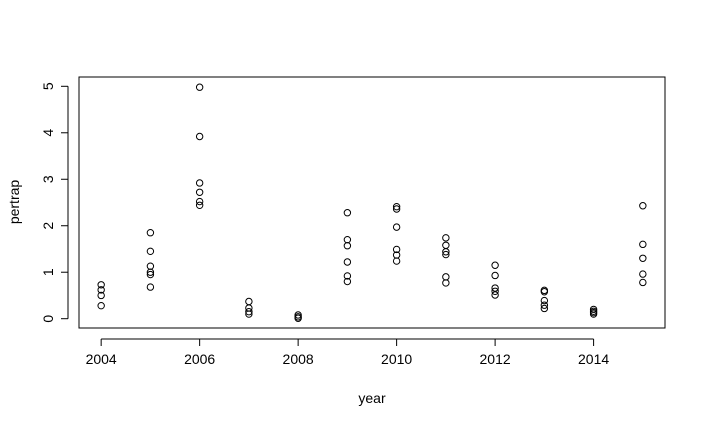  I want to click on y-tick-label: 0, so click(48, 319).